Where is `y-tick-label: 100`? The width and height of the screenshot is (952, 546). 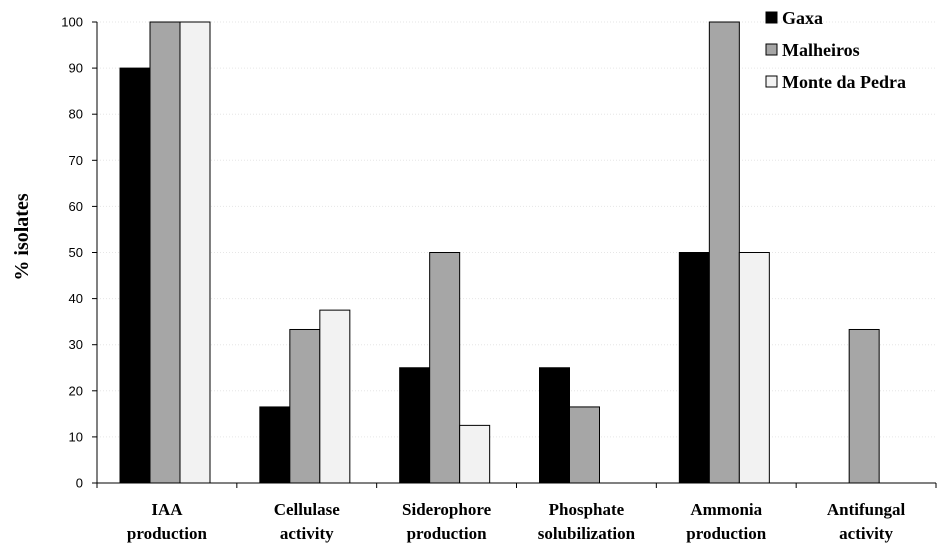 y-tick-label: 100 is located at coordinates (72, 22).